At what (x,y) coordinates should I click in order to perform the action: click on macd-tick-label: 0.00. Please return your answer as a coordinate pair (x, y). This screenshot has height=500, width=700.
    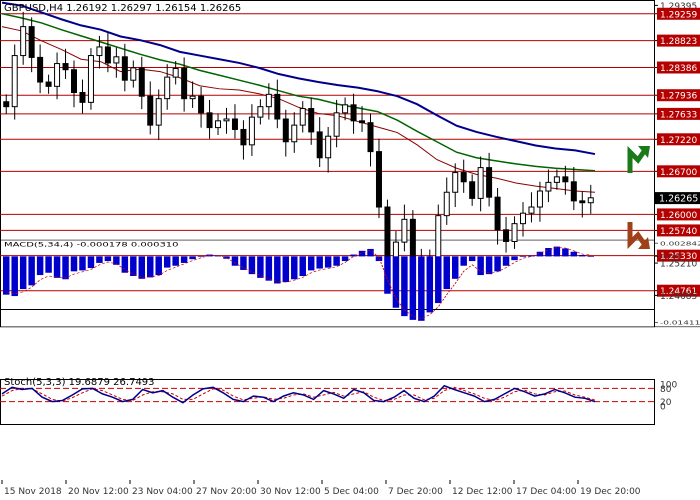
    Looking at the image, I should click on (670, 256).